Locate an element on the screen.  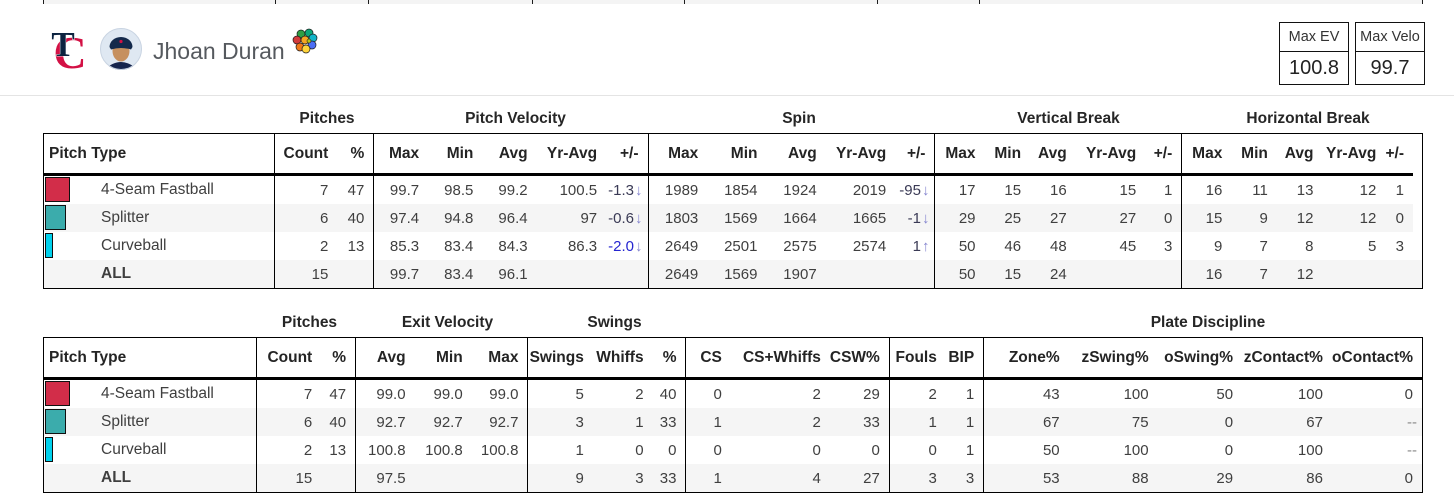
group-label-swings: Swings is located at coordinates (614, 322).